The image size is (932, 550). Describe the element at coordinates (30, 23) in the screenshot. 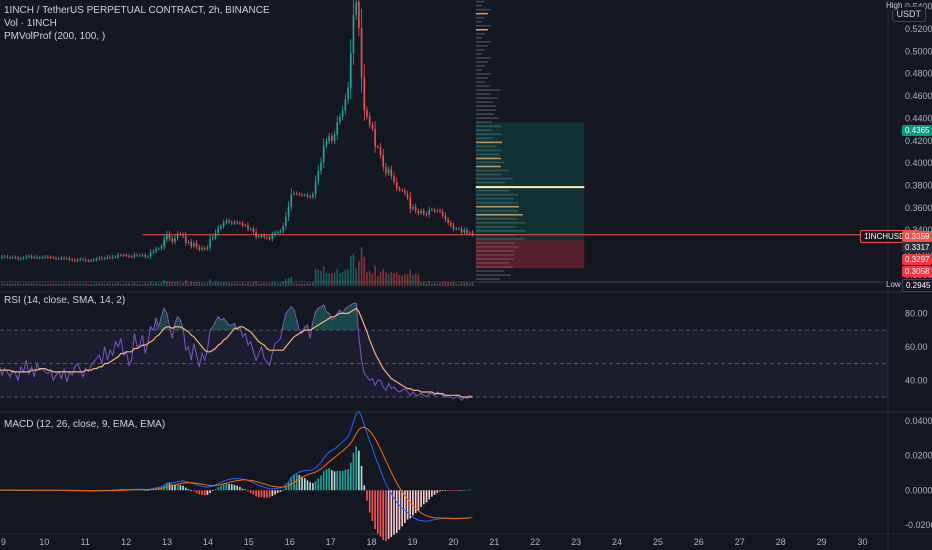

I see `volume-legend: Vol · 1INCH` at that location.